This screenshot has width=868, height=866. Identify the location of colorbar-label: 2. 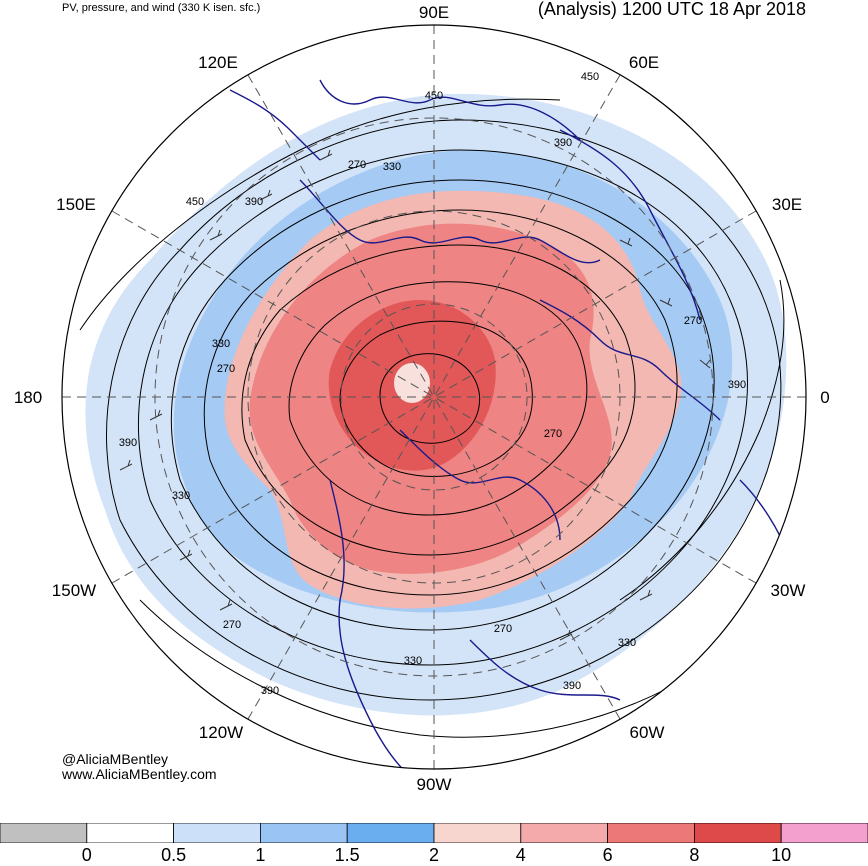
(434, 855).